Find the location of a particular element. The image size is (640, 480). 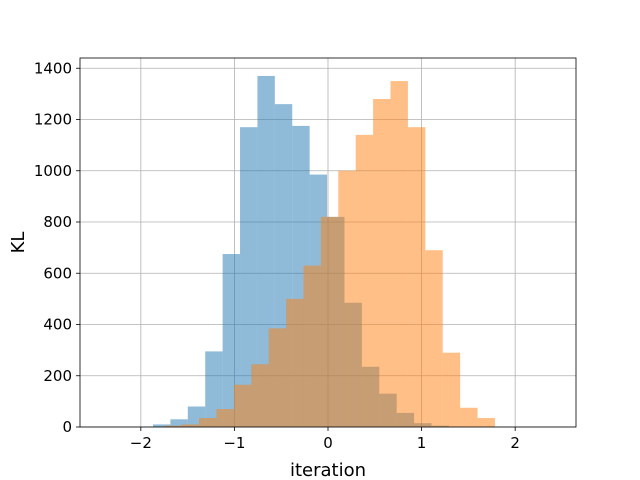

x-tick-label: 0 is located at coordinates (328, 443).